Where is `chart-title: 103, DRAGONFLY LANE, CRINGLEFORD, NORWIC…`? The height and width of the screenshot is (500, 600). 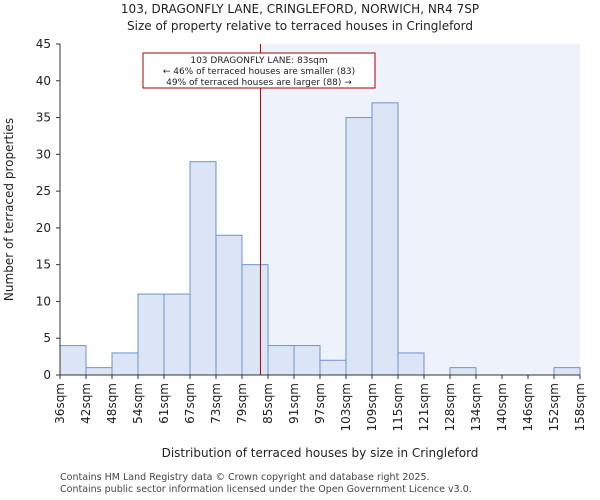 chart-title: 103, DRAGONFLY LANE, CRINGLEFORD, NORWIC… is located at coordinates (300, 9).